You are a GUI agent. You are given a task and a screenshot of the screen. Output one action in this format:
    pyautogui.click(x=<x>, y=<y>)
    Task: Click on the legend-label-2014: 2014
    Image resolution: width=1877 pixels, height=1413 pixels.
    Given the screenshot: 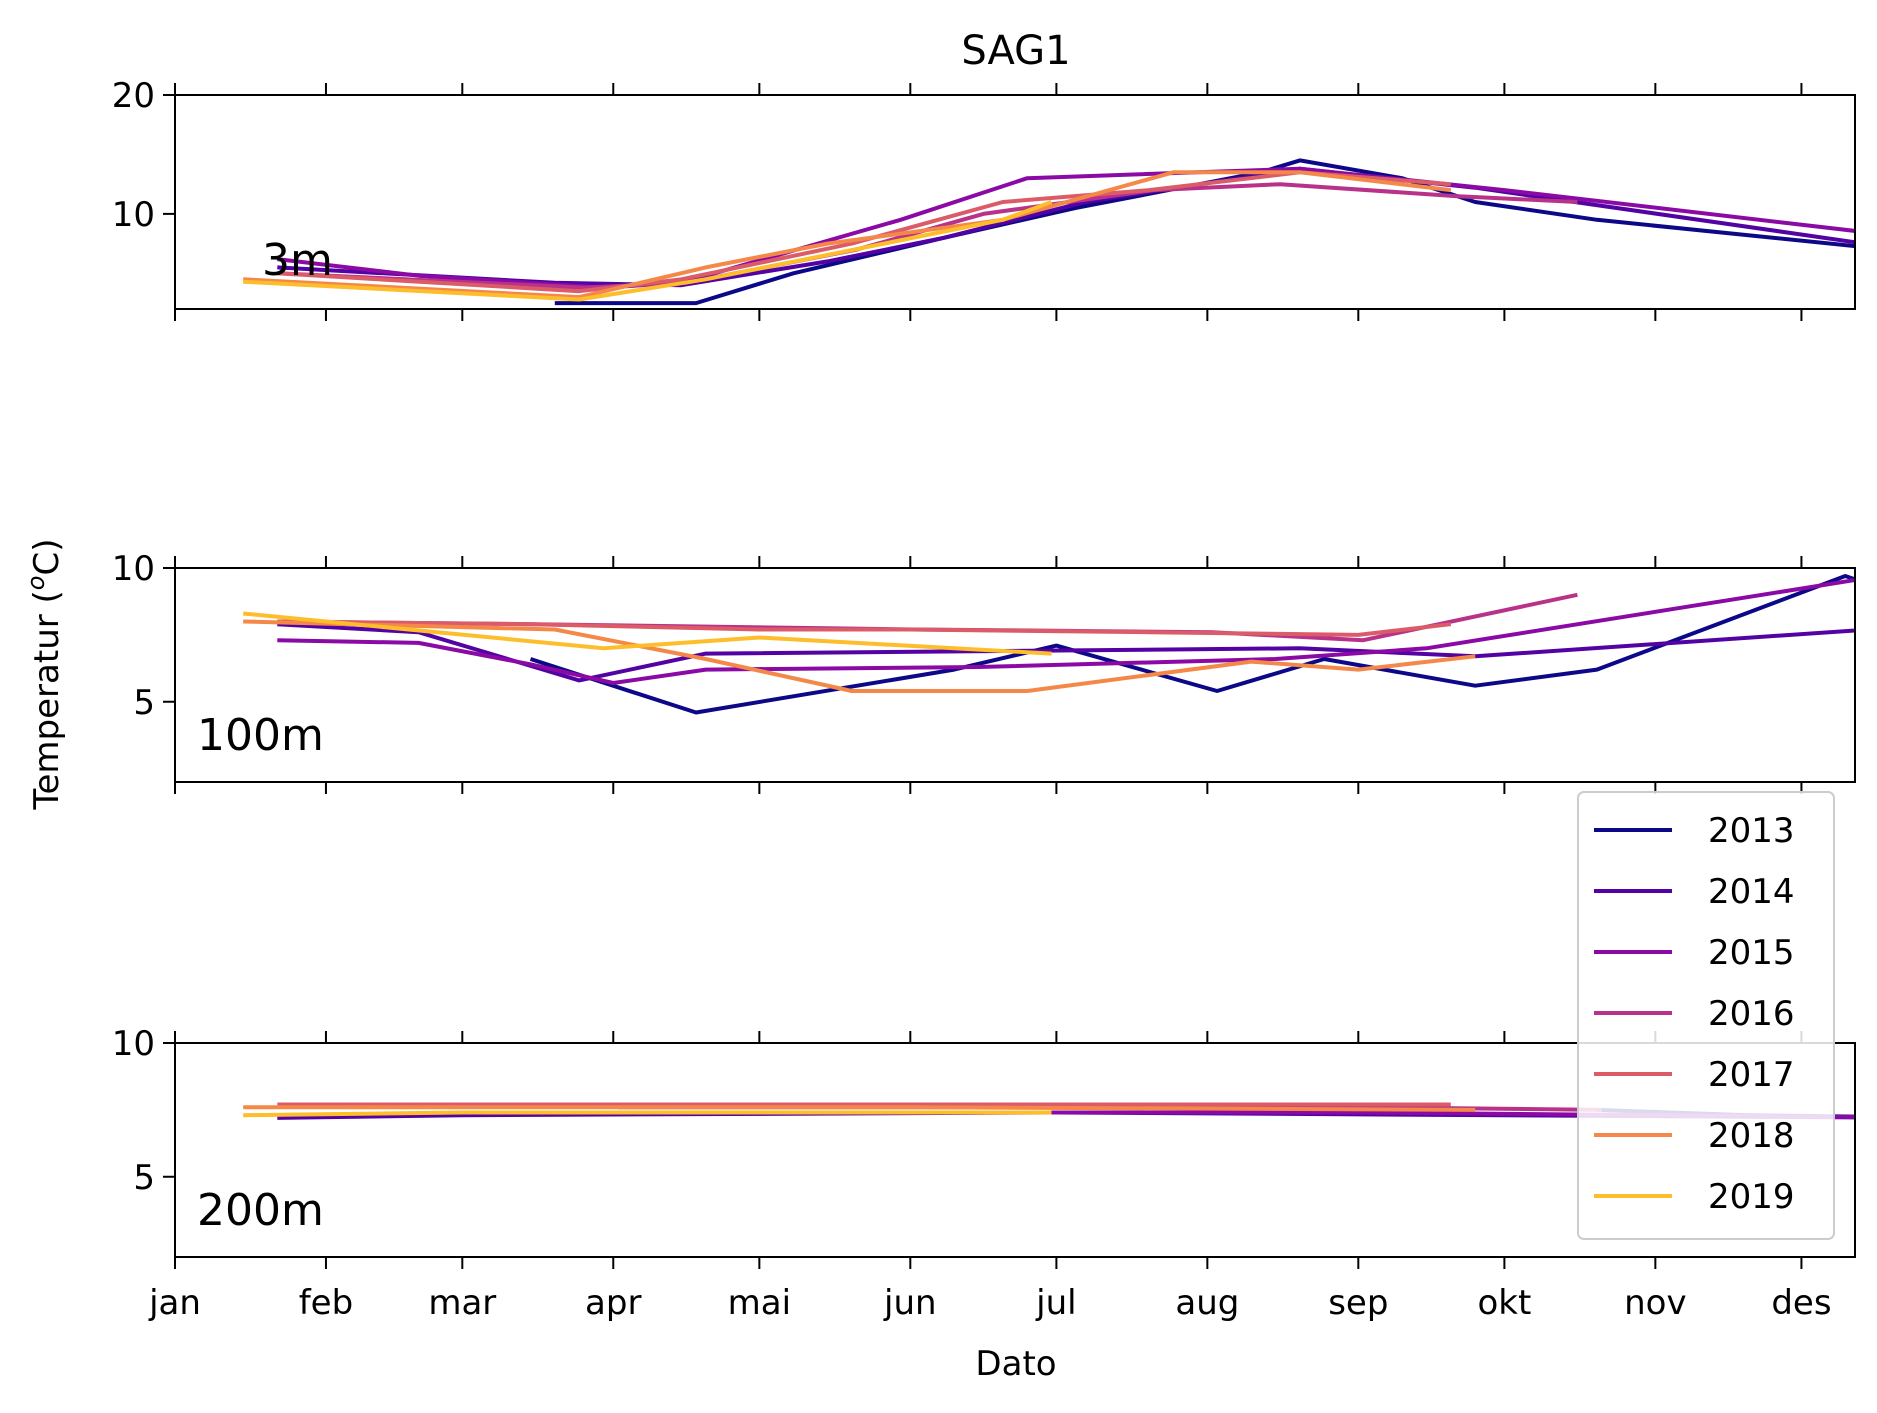 What is the action you would take?
    pyautogui.click(x=1751, y=892)
    